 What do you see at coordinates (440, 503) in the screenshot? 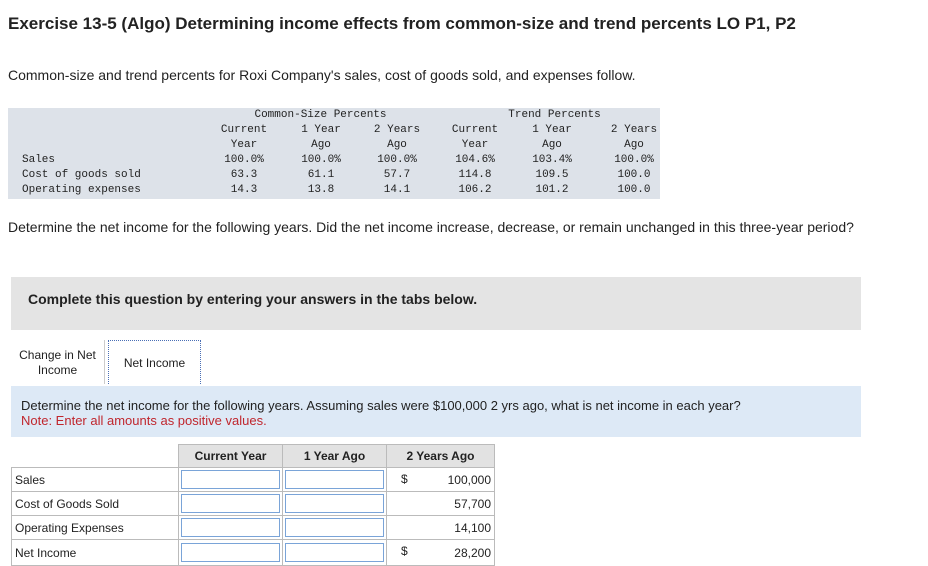
I see `value-cell: 57,700` at bounding box center [440, 503].